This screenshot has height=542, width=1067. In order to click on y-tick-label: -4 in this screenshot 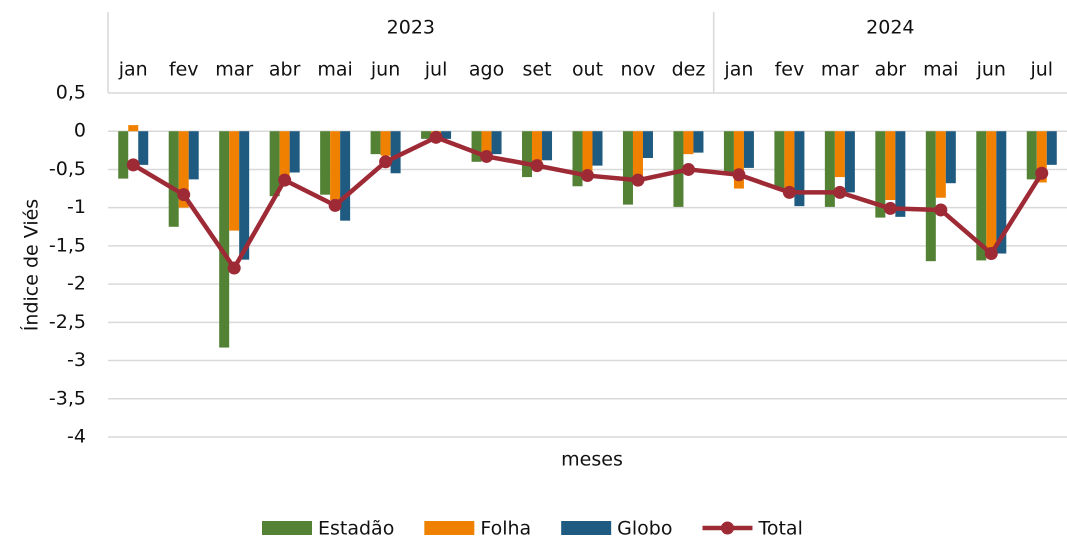, I will do `click(76, 437)`.